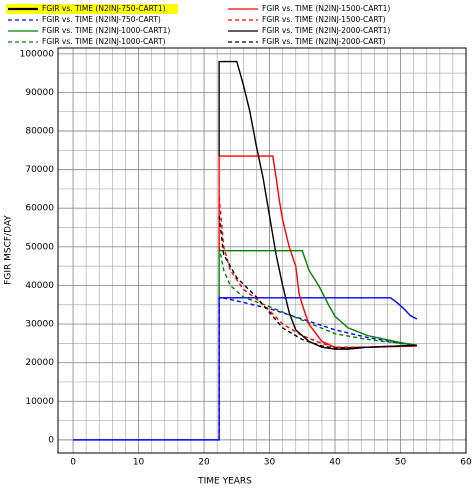 The image size is (474, 489). Describe the element at coordinates (104, 41) in the screenshot. I see `legend-label: FGIR vs. TIME (N2INJ-1000-CART)` at that location.